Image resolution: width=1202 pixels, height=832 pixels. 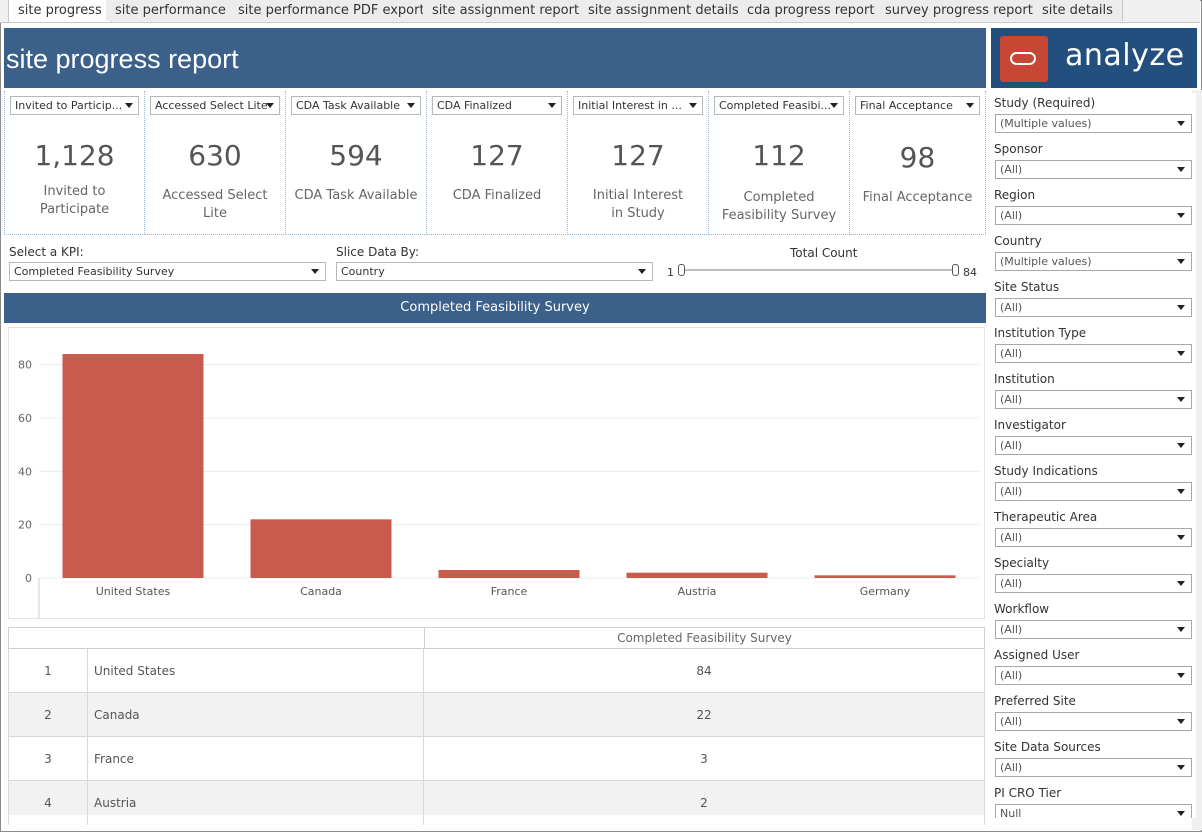 I want to click on filter-label: Workflow, so click(x=1022, y=609).